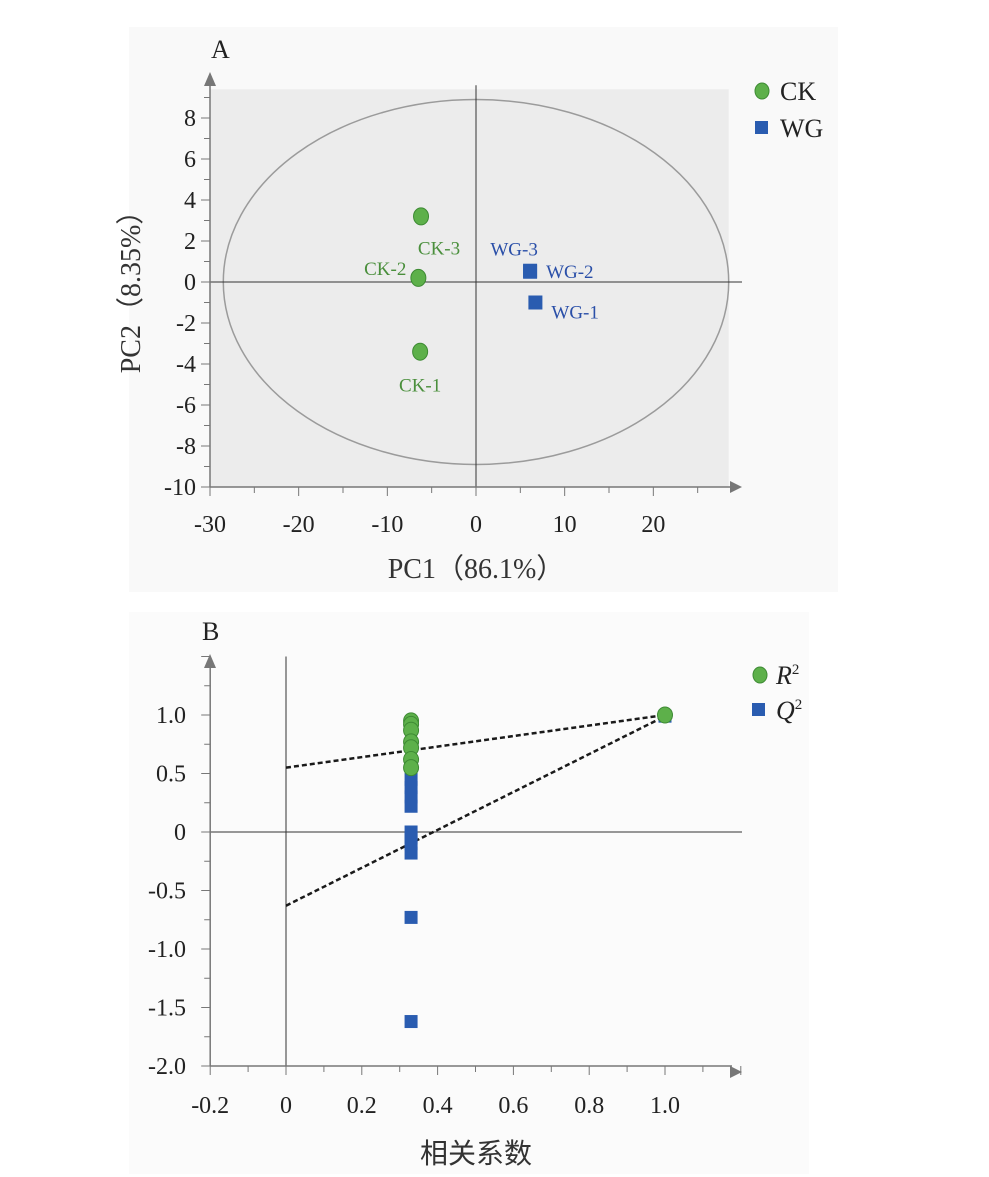  What do you see at coordinates (565, 525) in the screenshot?
I see `x-tick-label-a: 10` at bounding box center [565, 525].